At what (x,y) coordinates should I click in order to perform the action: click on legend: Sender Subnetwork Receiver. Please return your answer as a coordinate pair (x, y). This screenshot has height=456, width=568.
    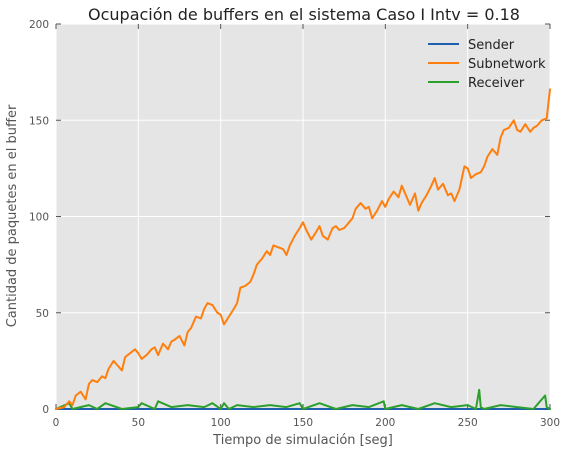
    Looking at the image, I should click on (487, 64).